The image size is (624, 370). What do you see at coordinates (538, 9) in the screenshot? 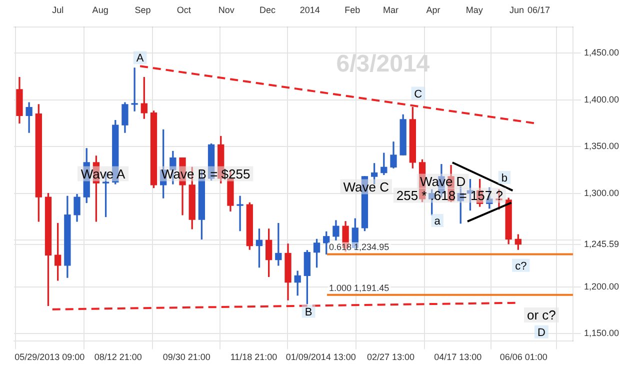
I see `x2-tick-label: 06/17` at bounding box center [538, 9].